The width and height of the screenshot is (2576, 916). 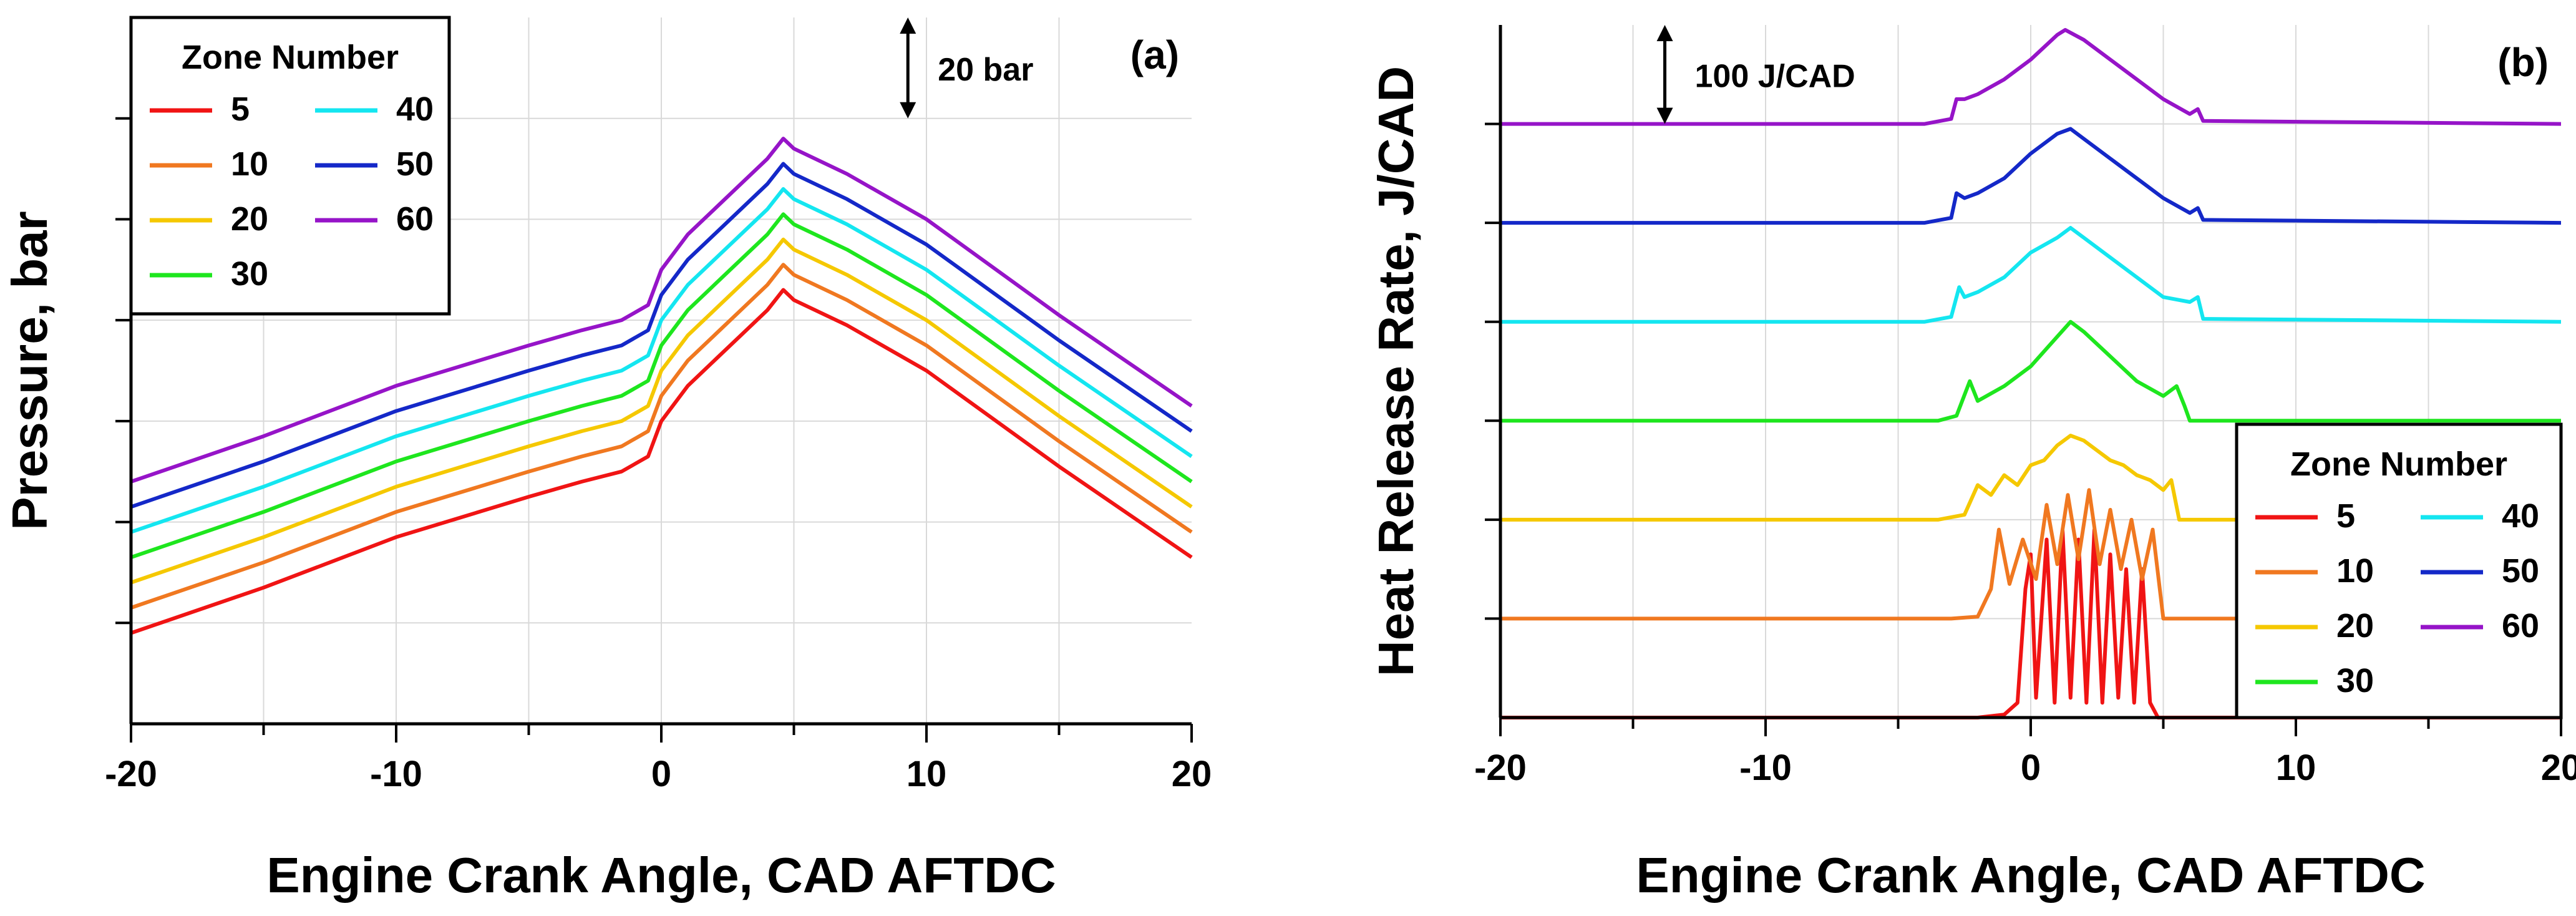 I want to click on panel-label: (a), so click(x=1155, y=55).